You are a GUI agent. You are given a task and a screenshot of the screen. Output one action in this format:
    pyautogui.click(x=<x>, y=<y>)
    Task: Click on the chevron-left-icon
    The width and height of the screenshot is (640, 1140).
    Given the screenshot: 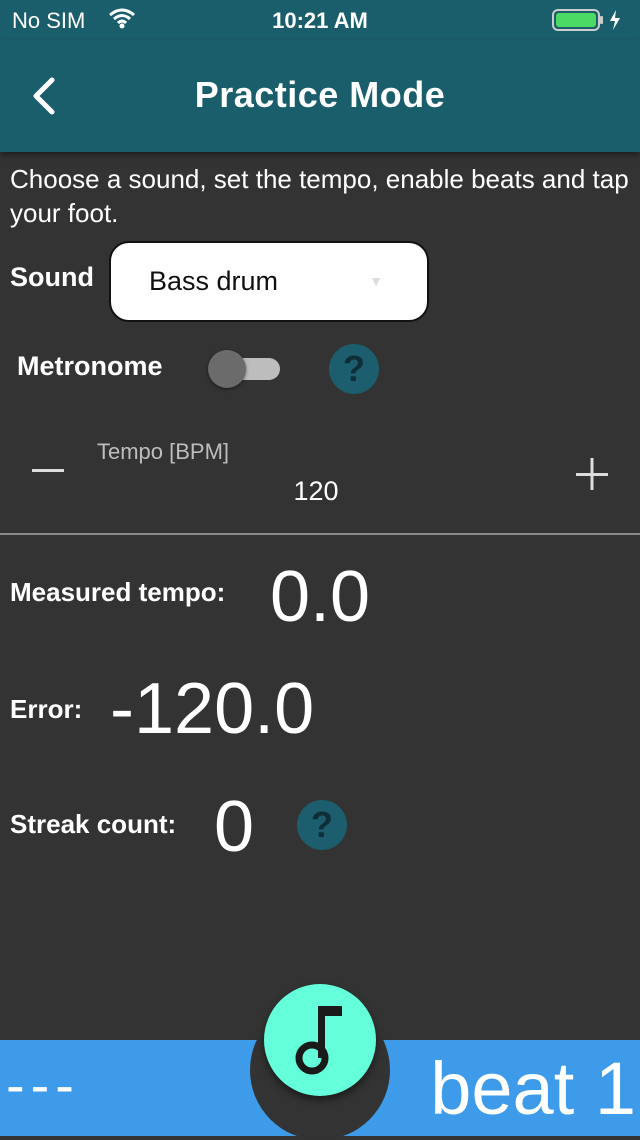 What is the action you would take?
    pyautogui.click(x=44, y=96)
    